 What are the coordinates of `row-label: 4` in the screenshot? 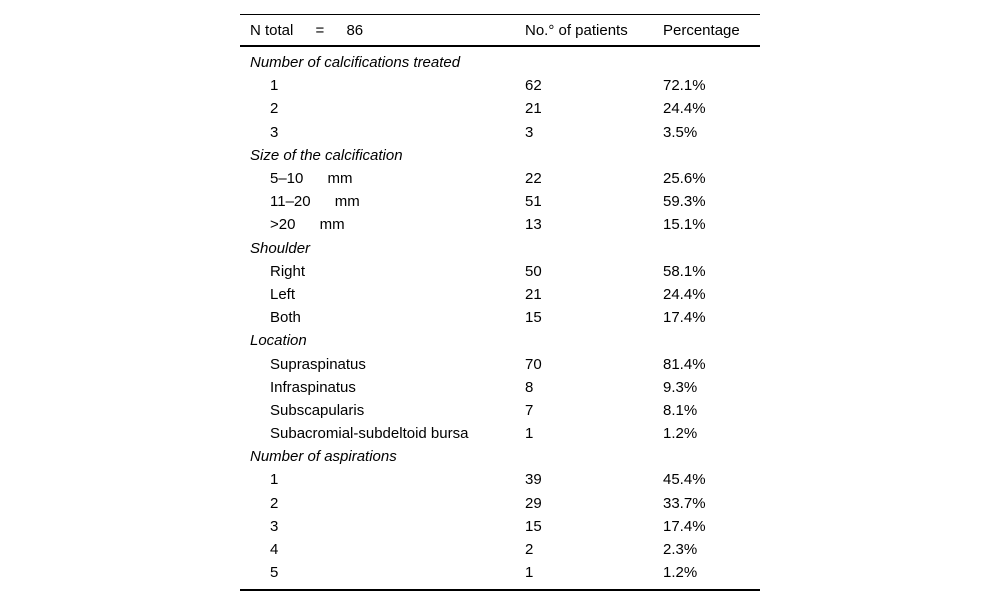 It's located at (274, 550).